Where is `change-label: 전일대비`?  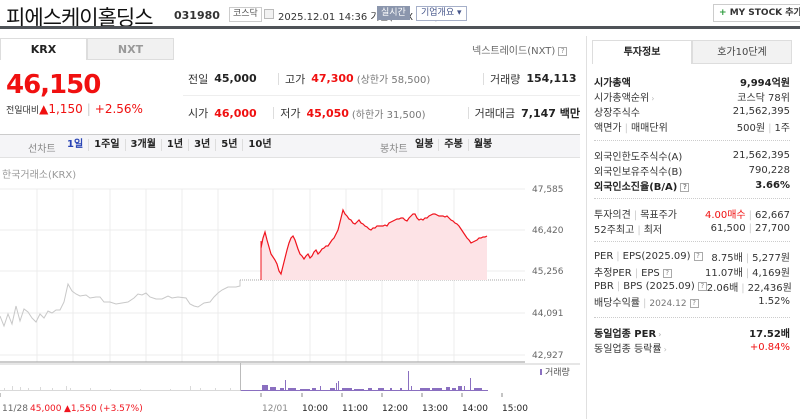
change-label: 전일대비 is located at coordinates (23, 111).